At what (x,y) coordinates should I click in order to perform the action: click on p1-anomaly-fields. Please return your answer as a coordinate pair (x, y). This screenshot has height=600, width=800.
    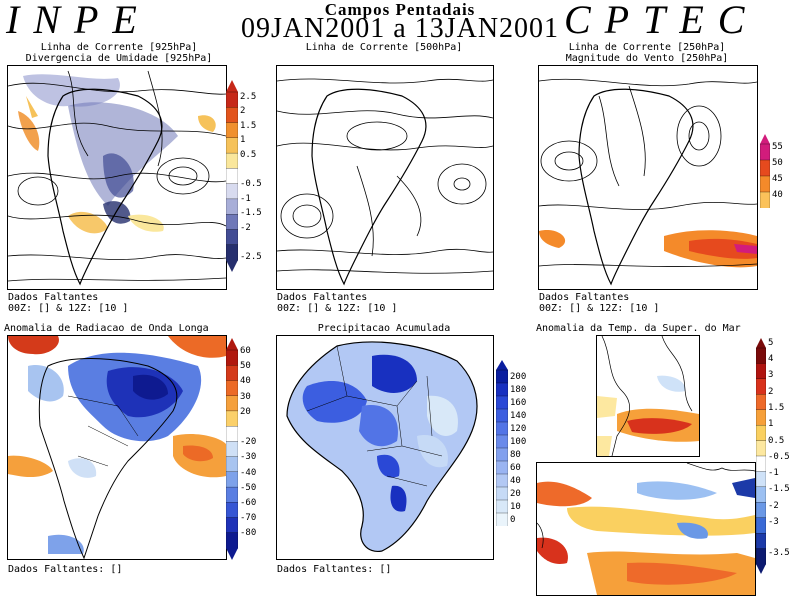
    Looking at the image, I should click on (117, 154).